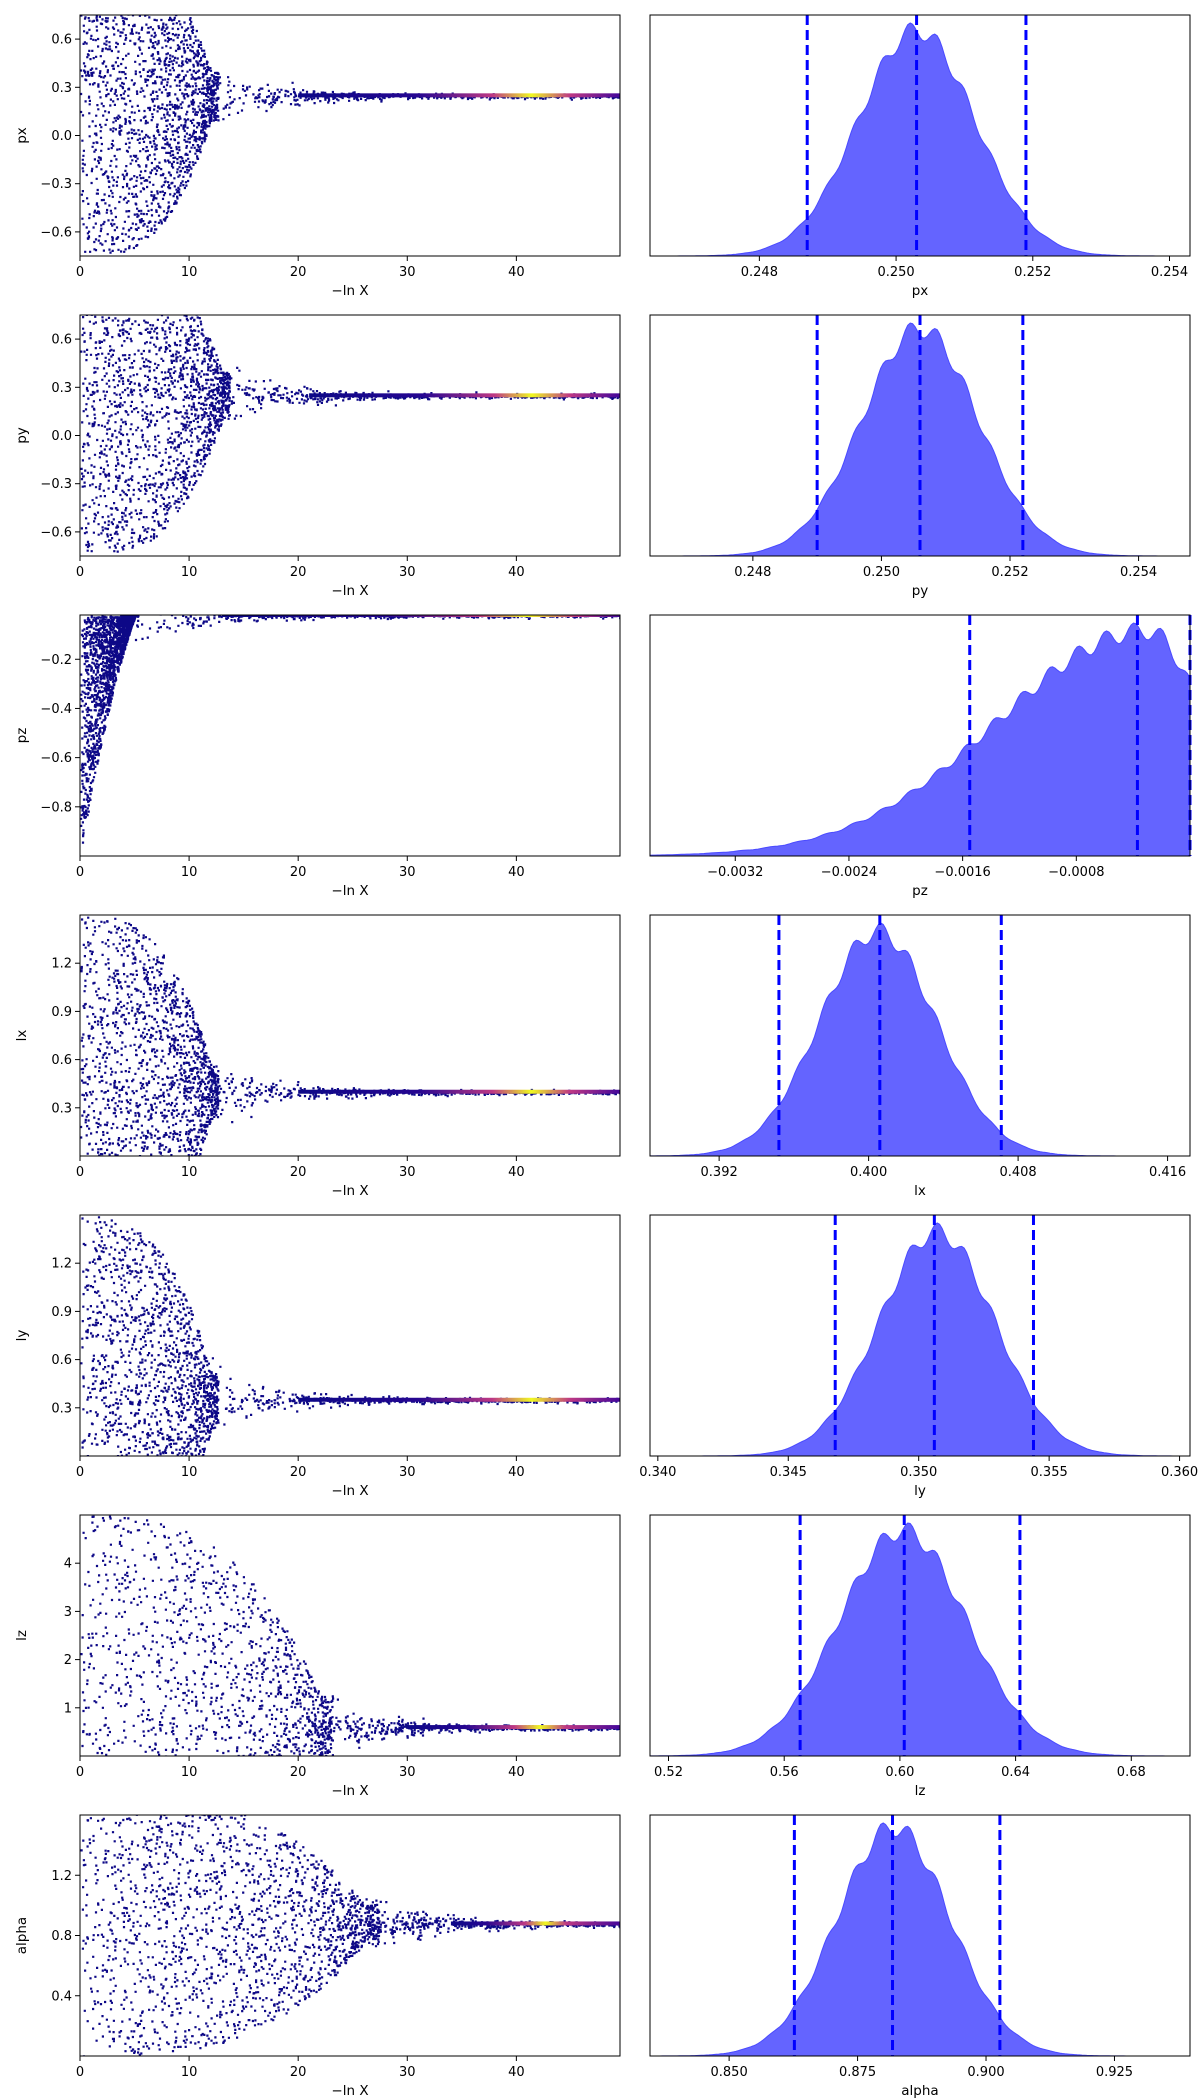 The image size is (1200, 2100). What do you see at coordinates (56, 709) in the screenshot?
I see `y-tick-label: −0.4` at bounding box center [56, 709].